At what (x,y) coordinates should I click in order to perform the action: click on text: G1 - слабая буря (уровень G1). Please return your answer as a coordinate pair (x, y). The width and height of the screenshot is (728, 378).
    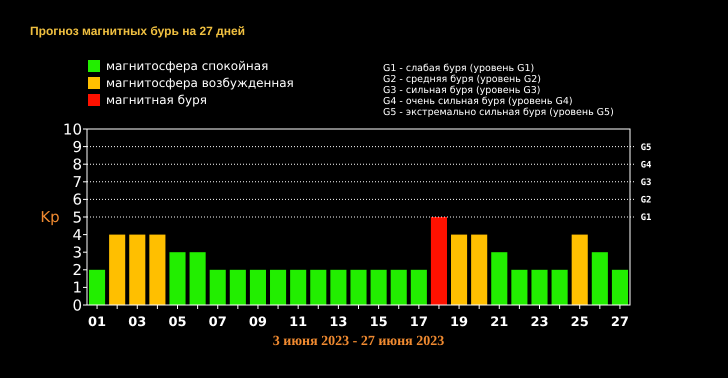
    Looking at the image, I should click on (458, 68).